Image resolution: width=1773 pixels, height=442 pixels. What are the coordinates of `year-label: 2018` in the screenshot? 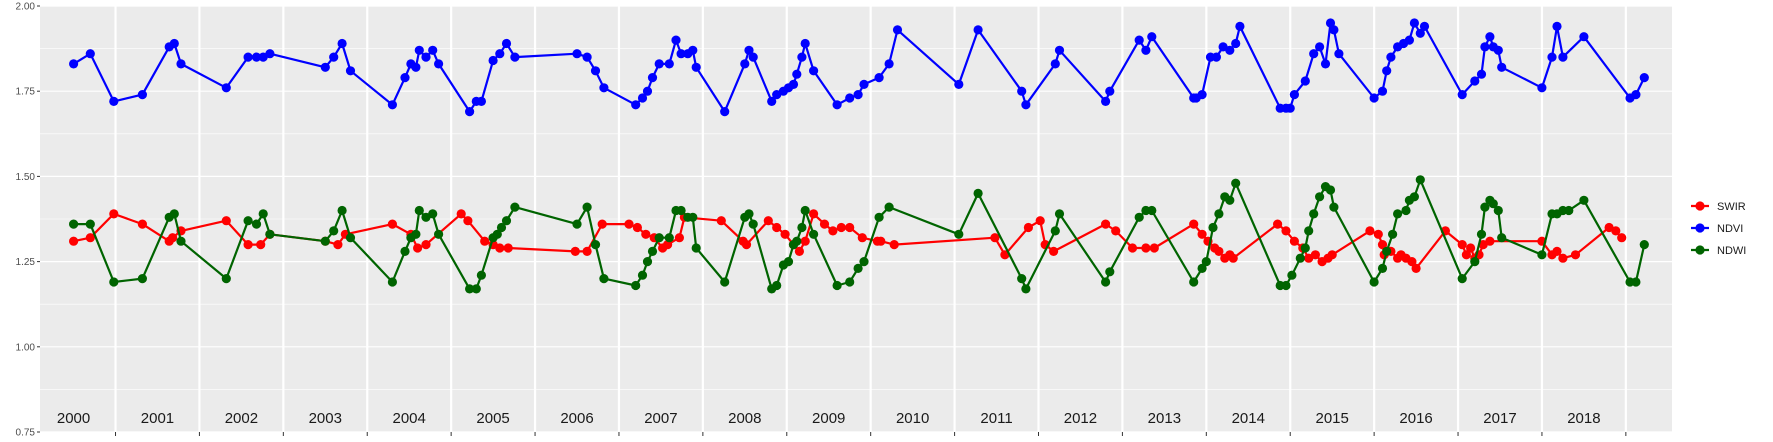 It's located at (1583, 418).